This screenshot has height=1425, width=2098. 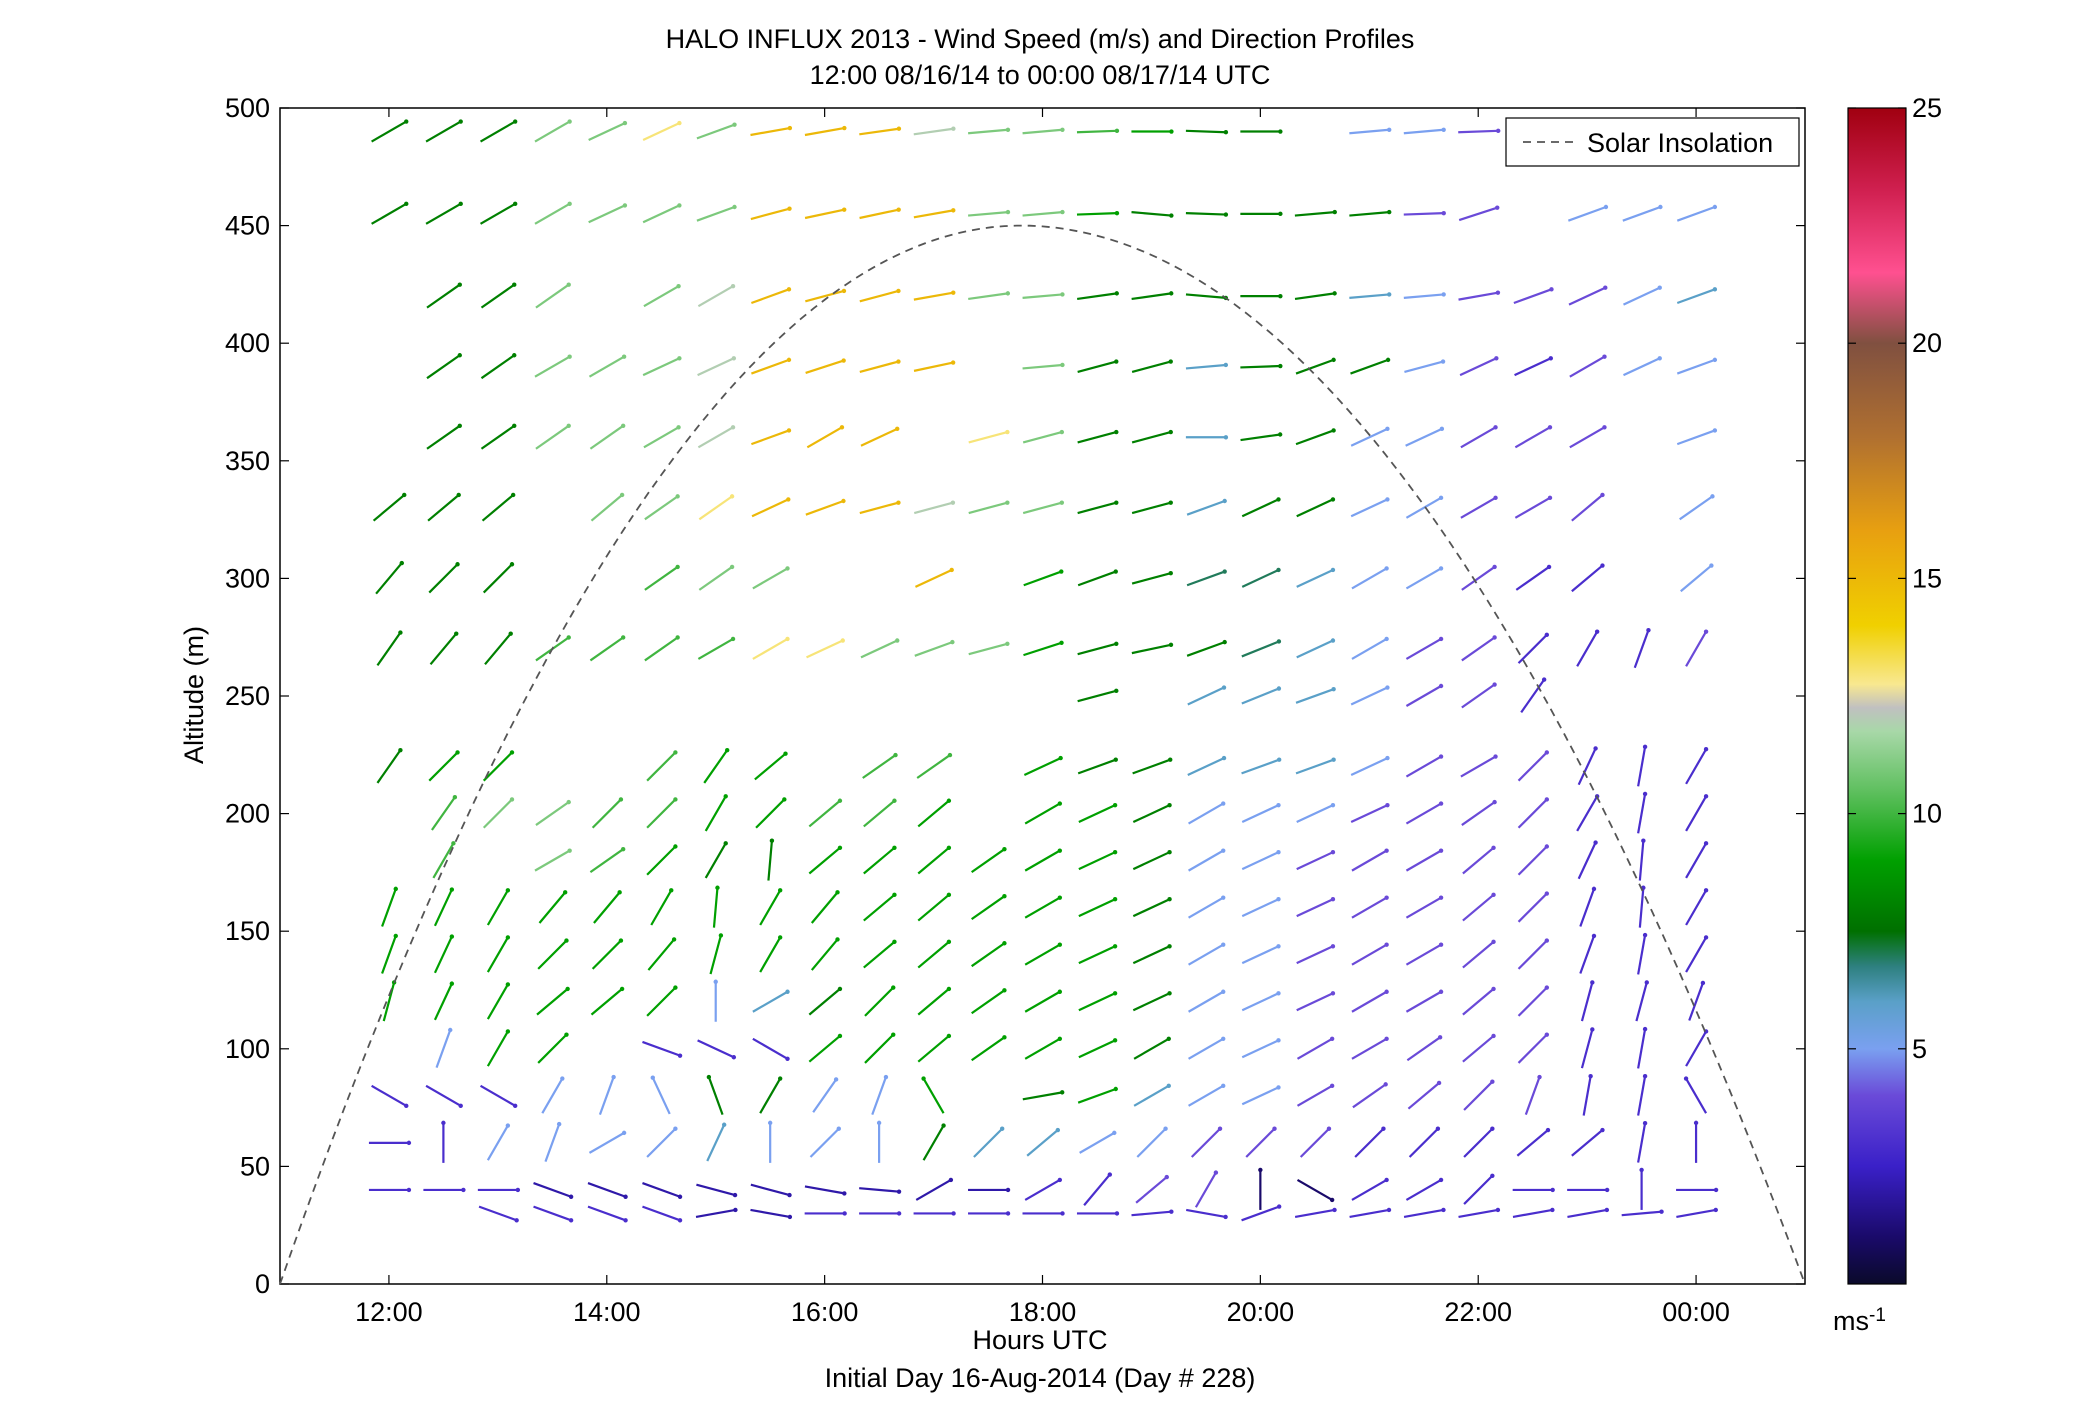 What do you see at coordinates (1040, 1378) in the screenshot?
I see `x-axis-sublabel: Initial Day 16-Aug-2014 (Day # 228)` at bounding box center [1040, 1378].